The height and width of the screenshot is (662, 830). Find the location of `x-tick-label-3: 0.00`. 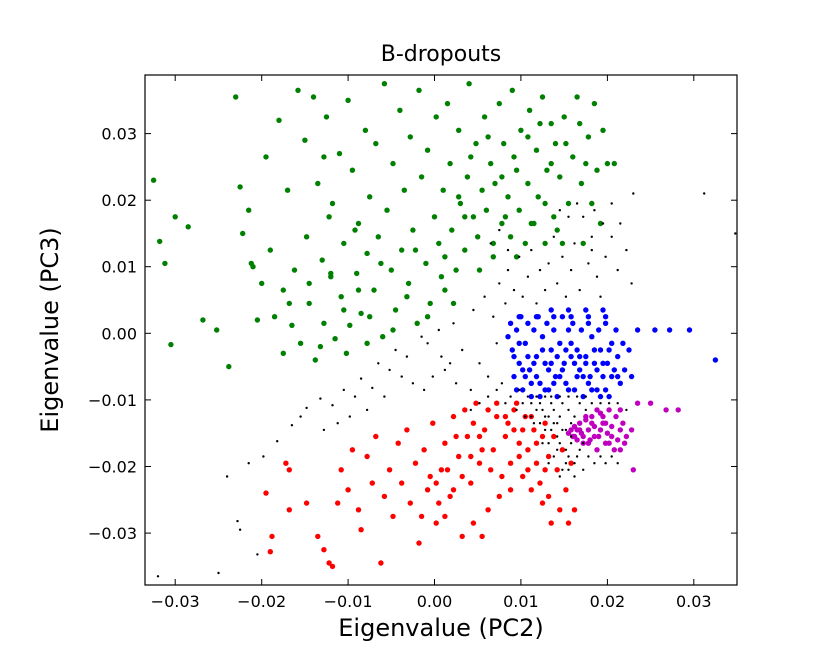

x-tick-label-3: 0.00 is located at coordinates (435, 601).